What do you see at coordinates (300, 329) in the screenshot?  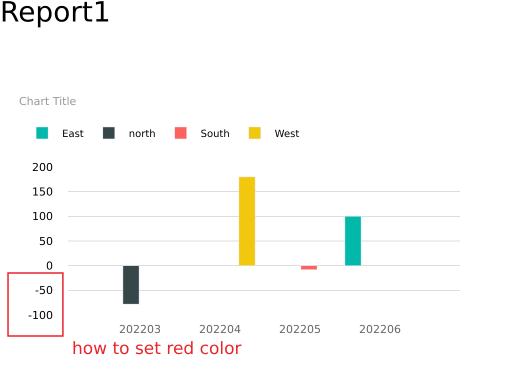 I see `x-tick-label: 202205` at bounding box center [300, 329].